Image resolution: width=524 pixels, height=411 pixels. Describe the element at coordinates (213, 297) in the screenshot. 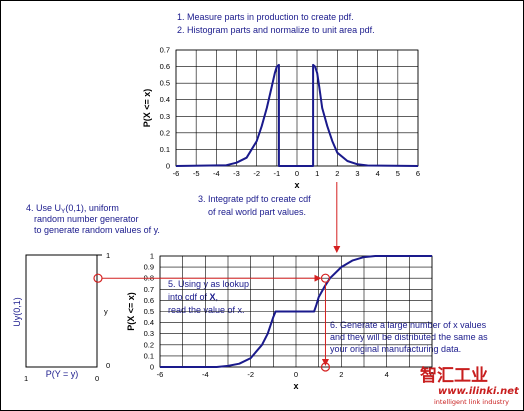

I see `step5-bold-x: X` at that location.